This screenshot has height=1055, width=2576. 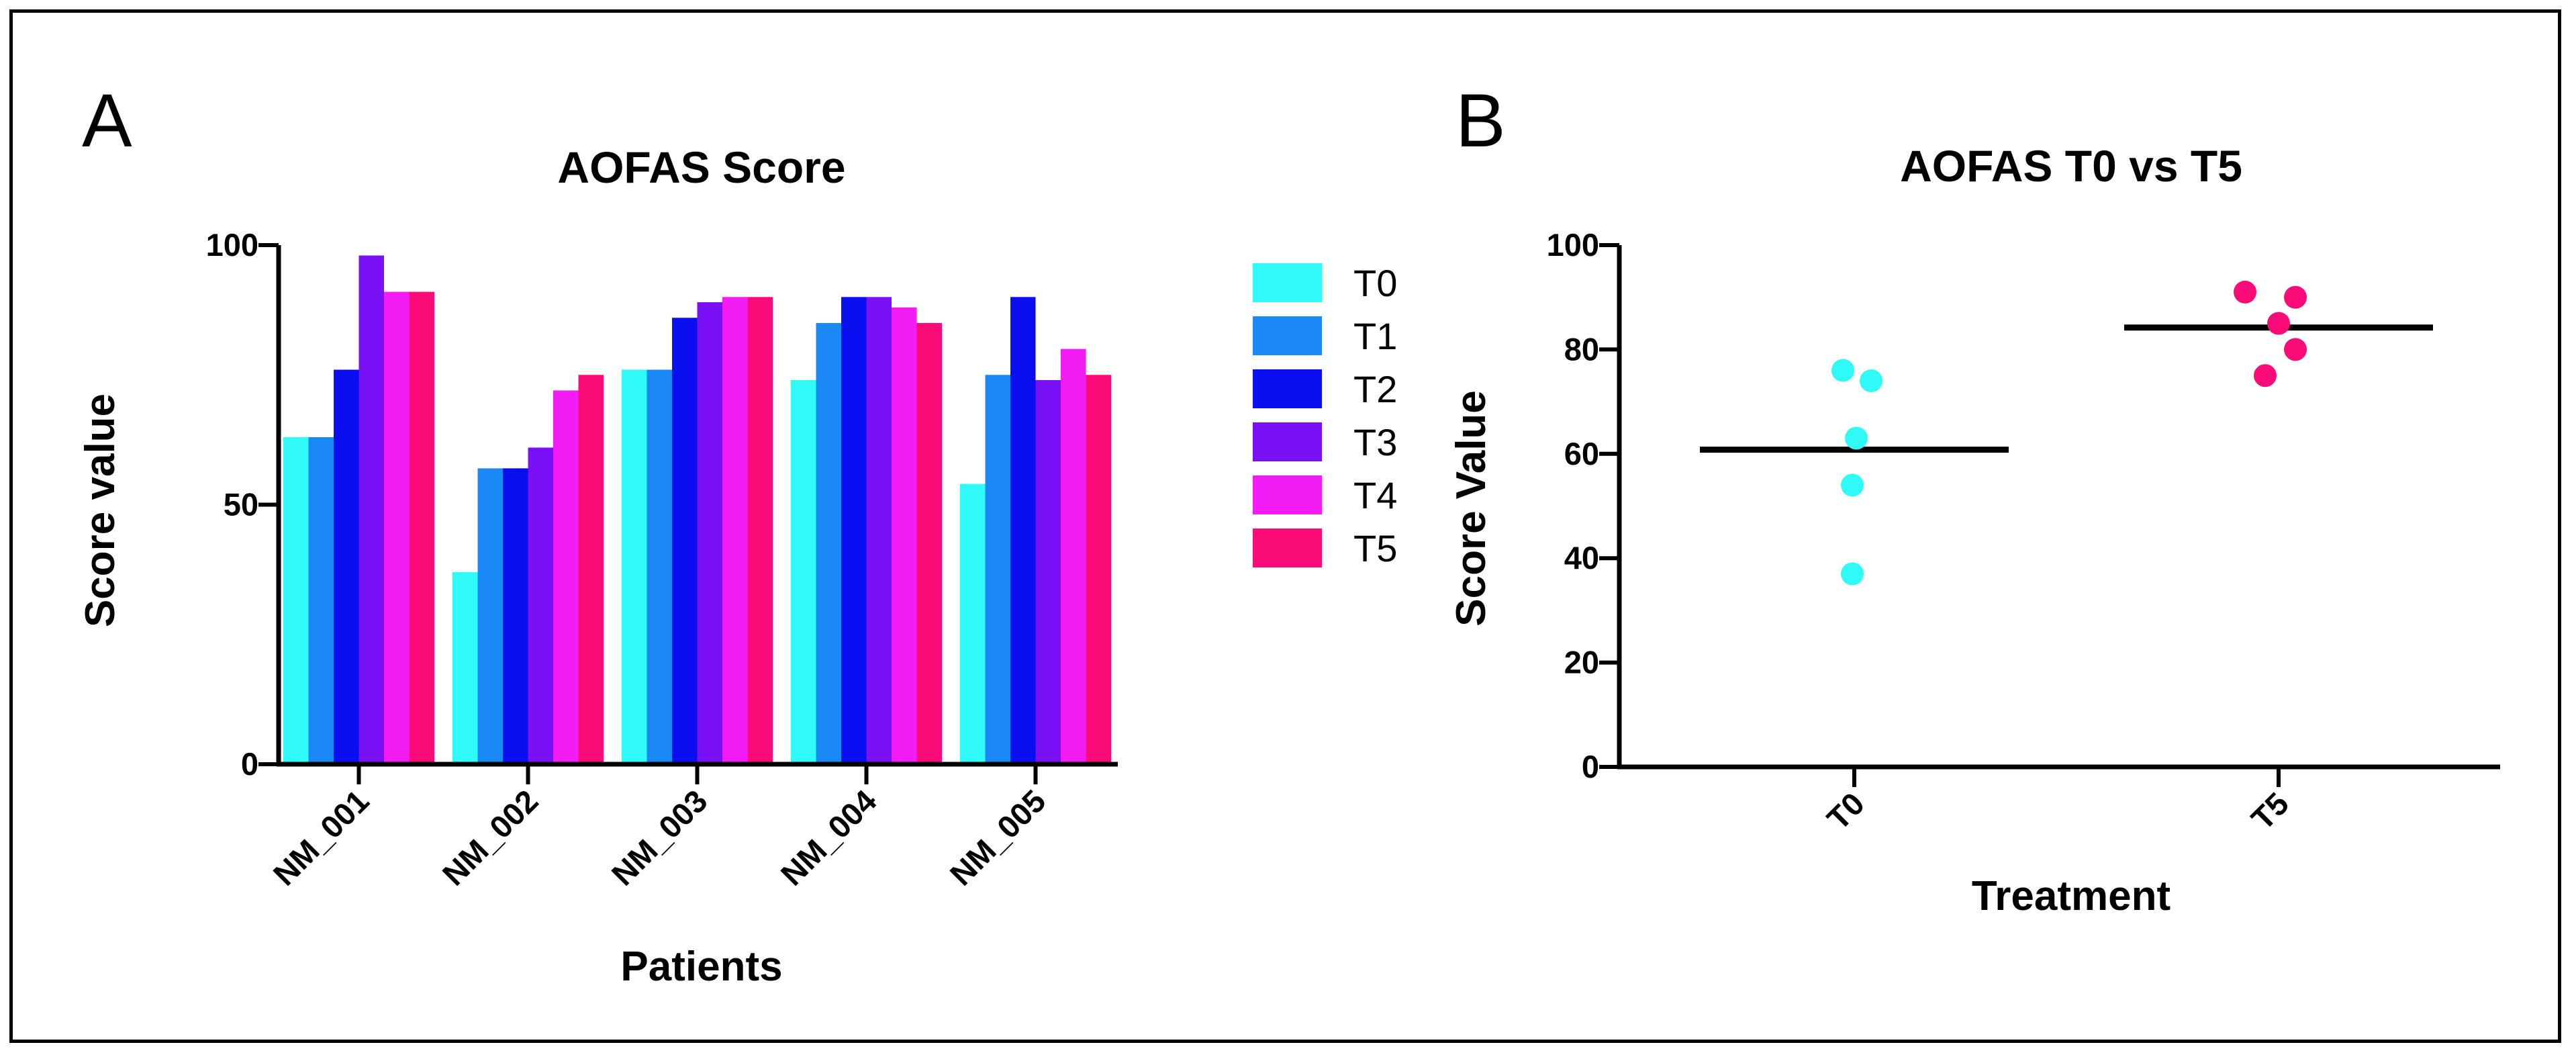 I want to click on scatter-chart-x-ticks: T0 T5, so click(x=2057, y=802).